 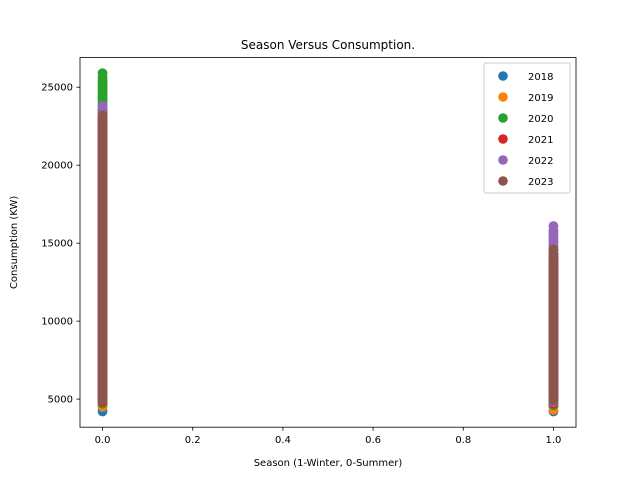 I want to click on legend-label: 2018, so click(x=540, y=77).